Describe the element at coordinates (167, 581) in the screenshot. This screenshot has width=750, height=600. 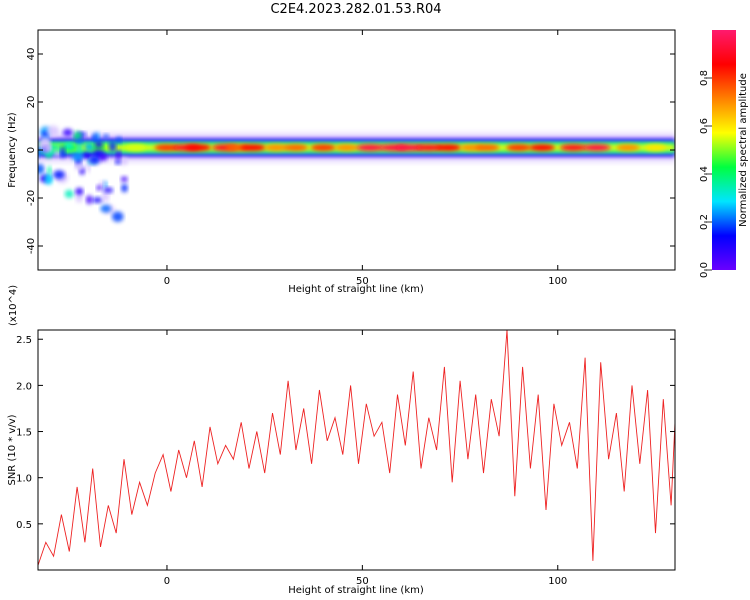
I see `snr-x-tick-label: 0` at that location.